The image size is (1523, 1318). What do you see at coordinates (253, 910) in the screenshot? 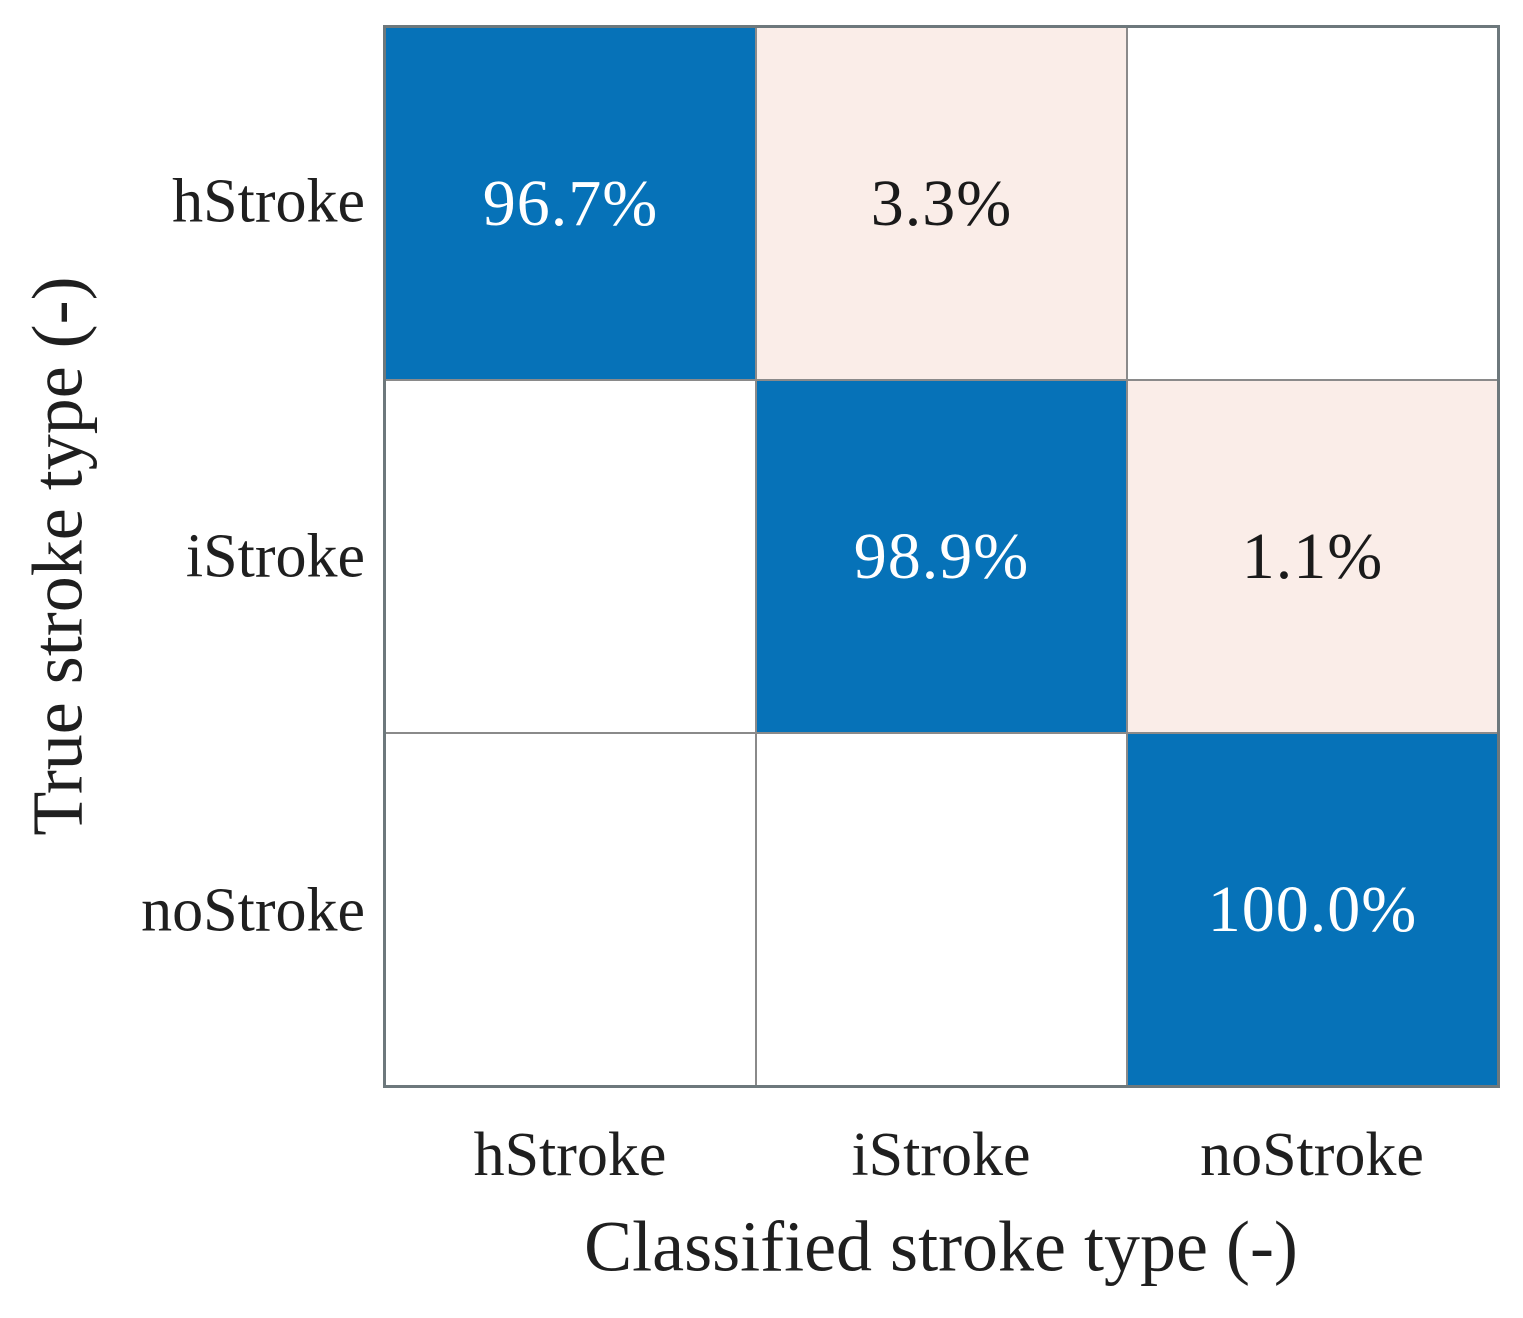
I see `row-label-nostroke: noStroke` at bounding box center [253, 910].